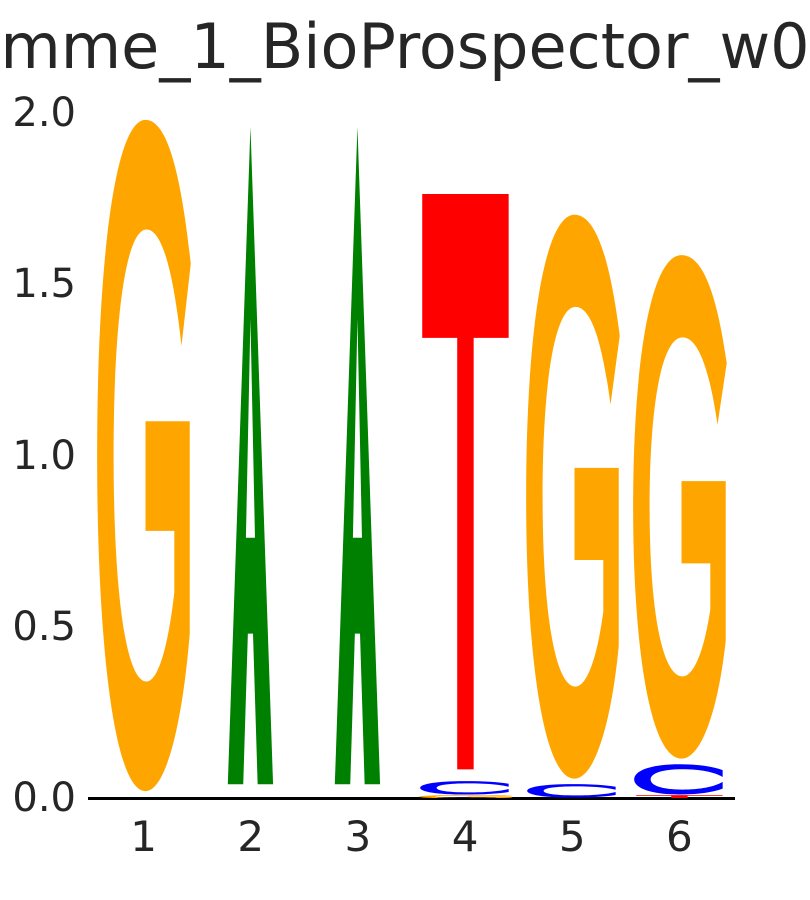 The height and width of the screenshot is (900, 810). Describe the element at coordinates (143, 836) in the screenshot. I see `x-axis-tick-label: 1` at that location.